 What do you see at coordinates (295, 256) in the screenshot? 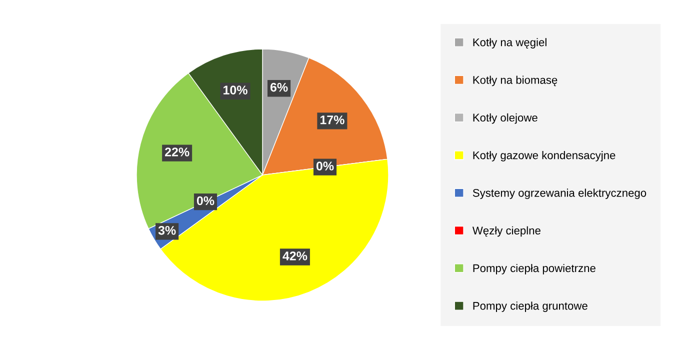
I see `data-label: 42%` at bounding box center [295, 256].